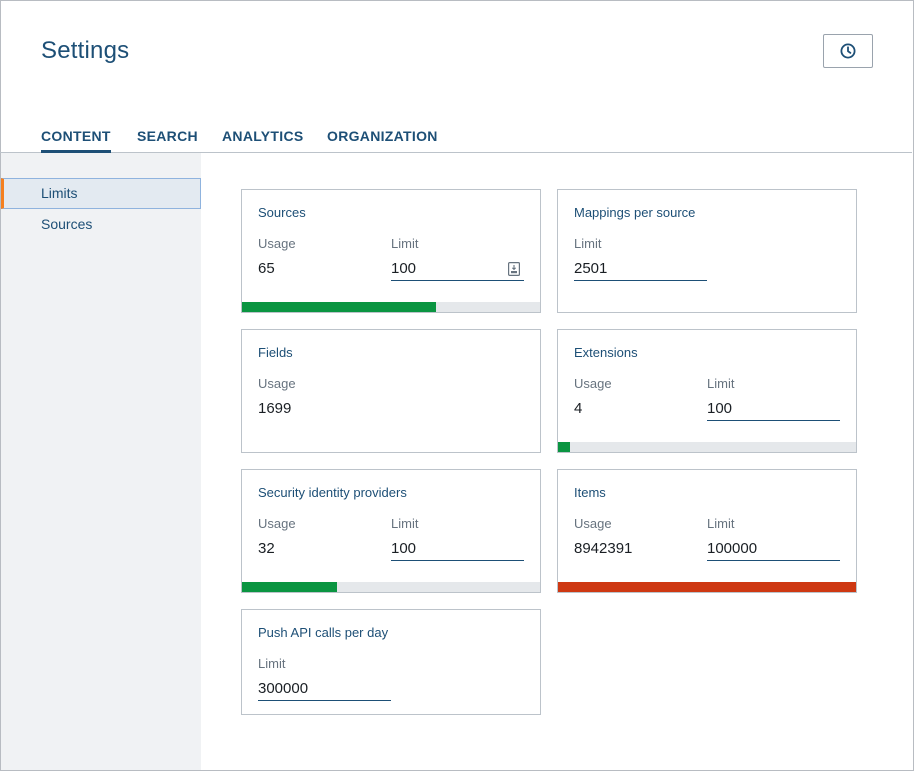 This screenshot has height=771, width=914. Describe the element at coordinates (457, 269) in the screenshot. I see `sources-limit-input` at that location.